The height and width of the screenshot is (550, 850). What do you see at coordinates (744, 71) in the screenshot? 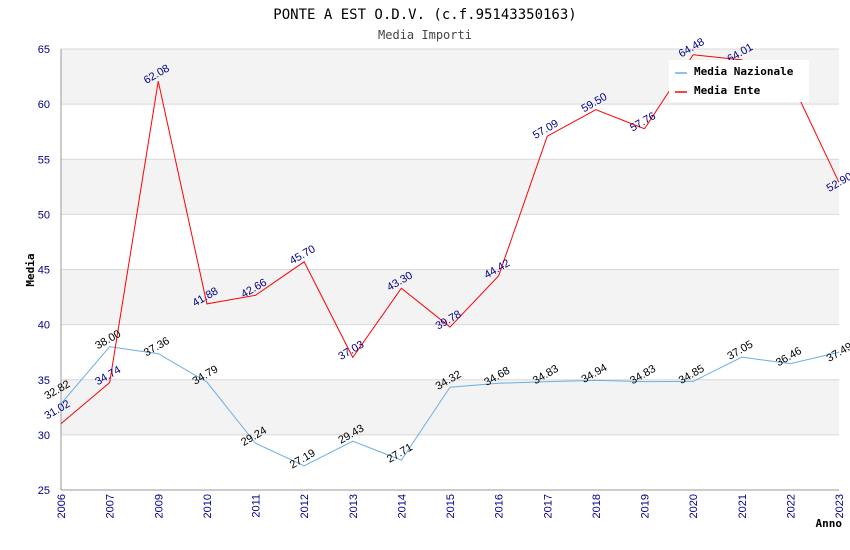
I see `legend-label-nazionale: Media Nazionale` at bounding box center [744, 71].